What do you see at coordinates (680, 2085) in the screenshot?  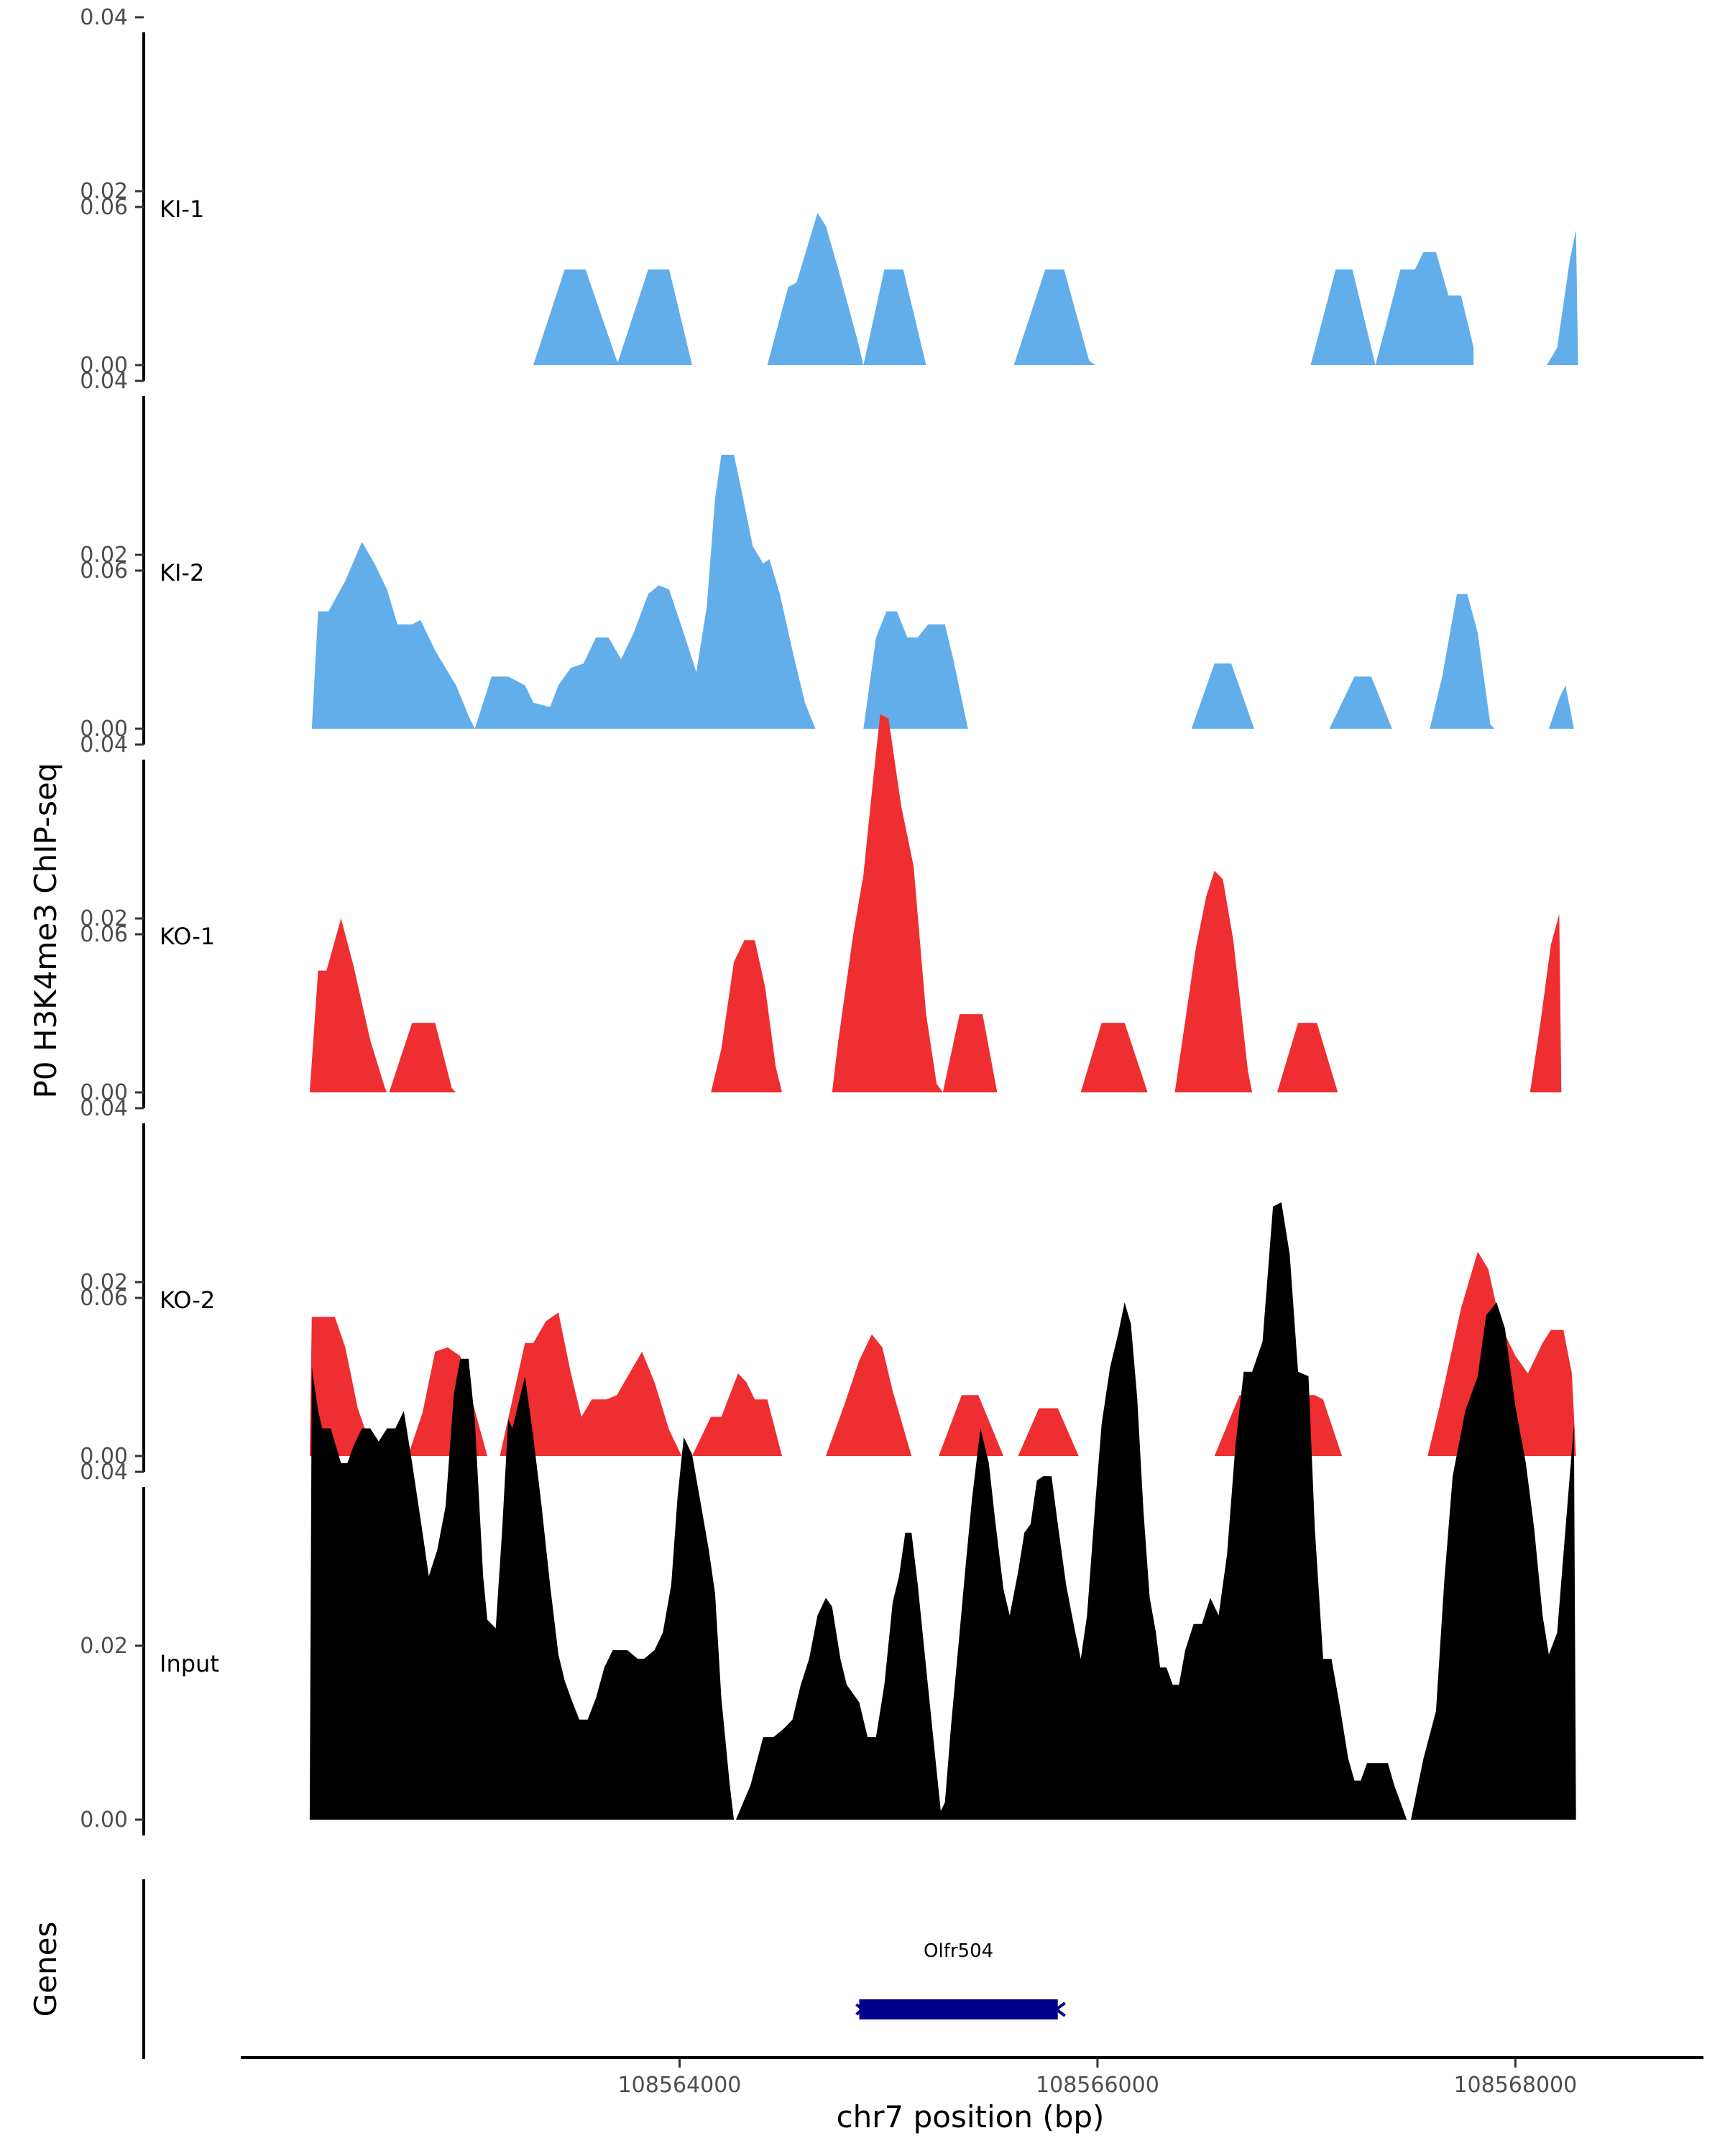 I see `x-tick-label: 108564000` at bounding box center [680, 2085].